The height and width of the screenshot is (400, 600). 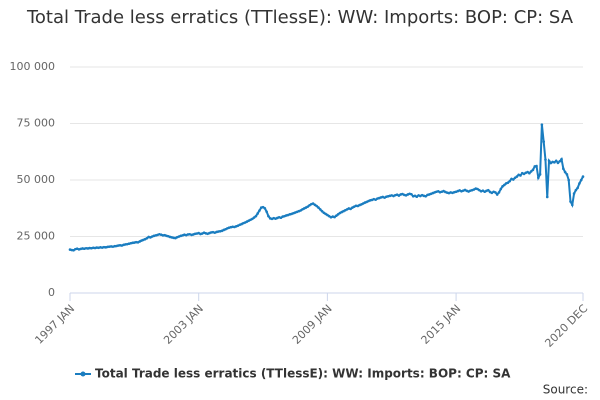 What do you see at coordinates (33, 66) in the screenshot?
I see `y-tick-label: 100 000` at bounding box center [33, 66].